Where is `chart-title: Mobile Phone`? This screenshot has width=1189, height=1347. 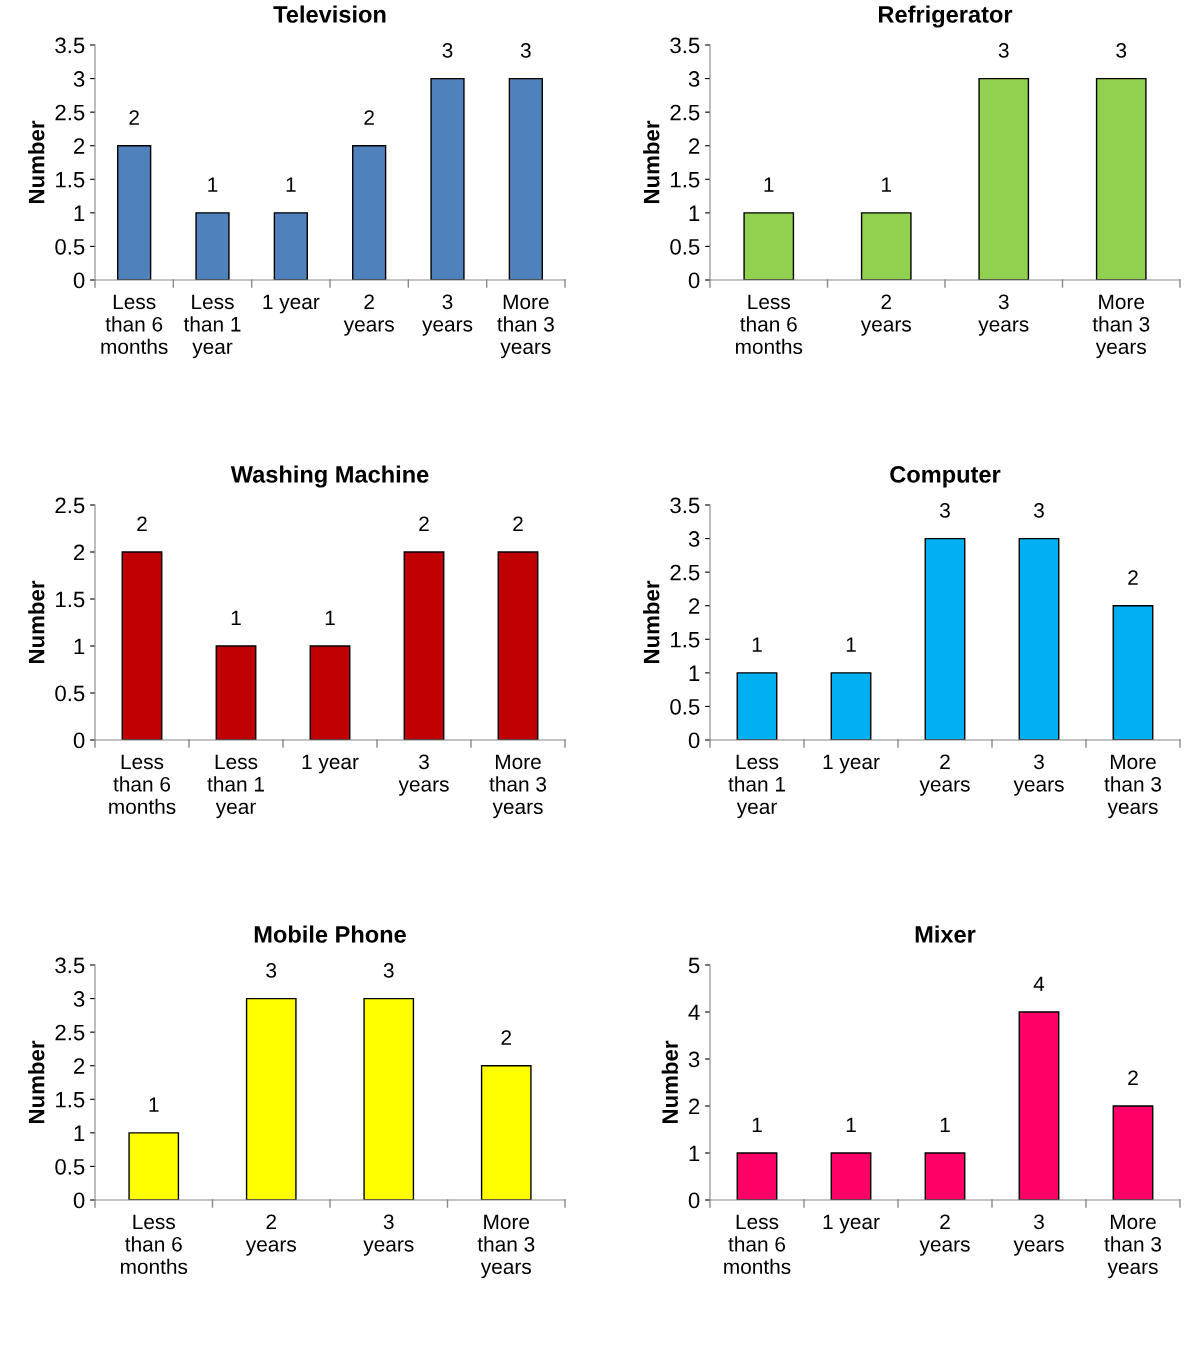 chart-title: Mobile Phone is located at coordinates (330, 934).